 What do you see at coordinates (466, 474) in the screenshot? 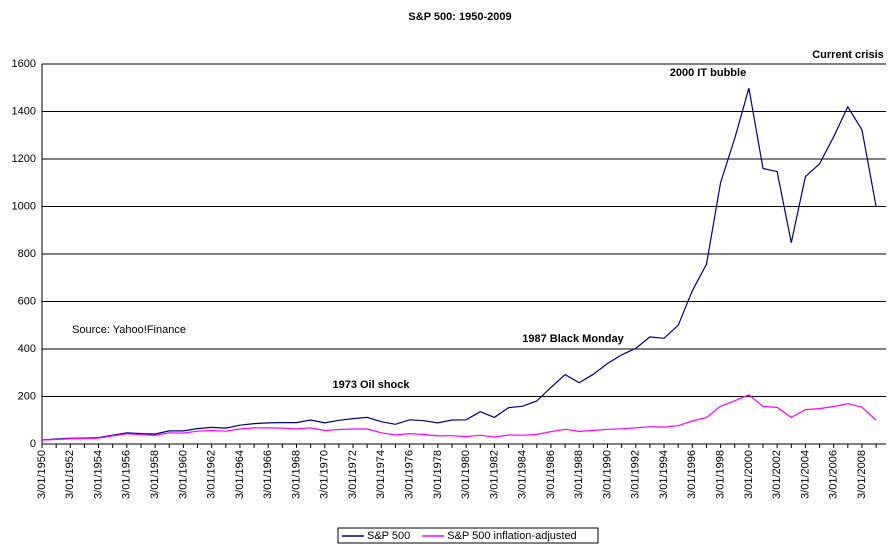
I see `x-tick-label: 3/01/1980` at bounding box center [466, 474].